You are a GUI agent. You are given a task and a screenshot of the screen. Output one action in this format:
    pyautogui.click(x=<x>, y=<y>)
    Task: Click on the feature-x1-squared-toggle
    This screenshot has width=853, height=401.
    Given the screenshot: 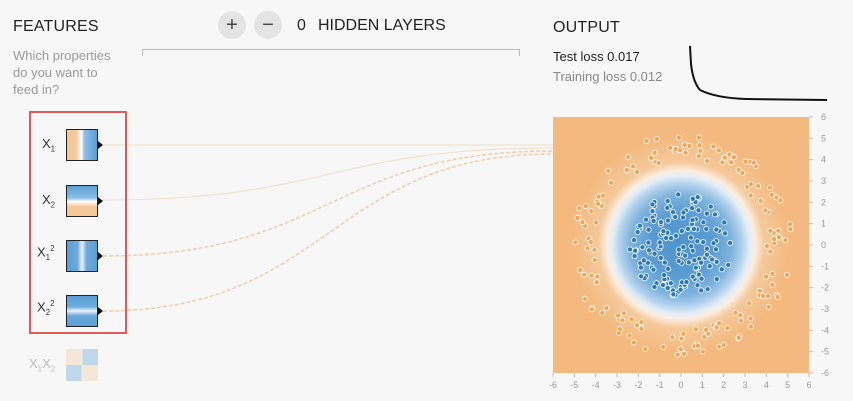 What is the action you would take?
    pyautogui.click(x=82, y=256)
    